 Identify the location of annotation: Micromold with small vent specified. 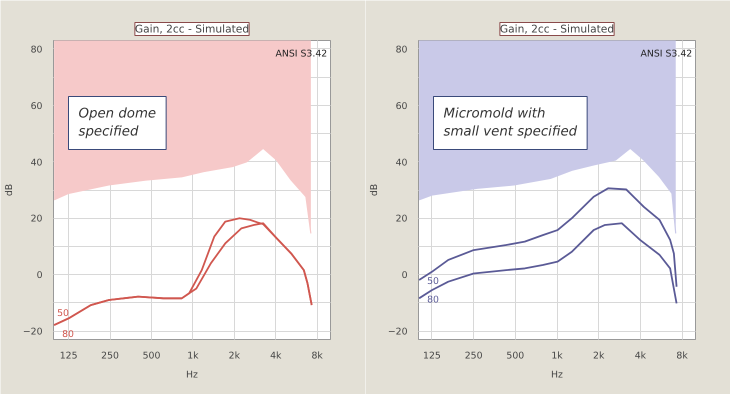
(511, 123).